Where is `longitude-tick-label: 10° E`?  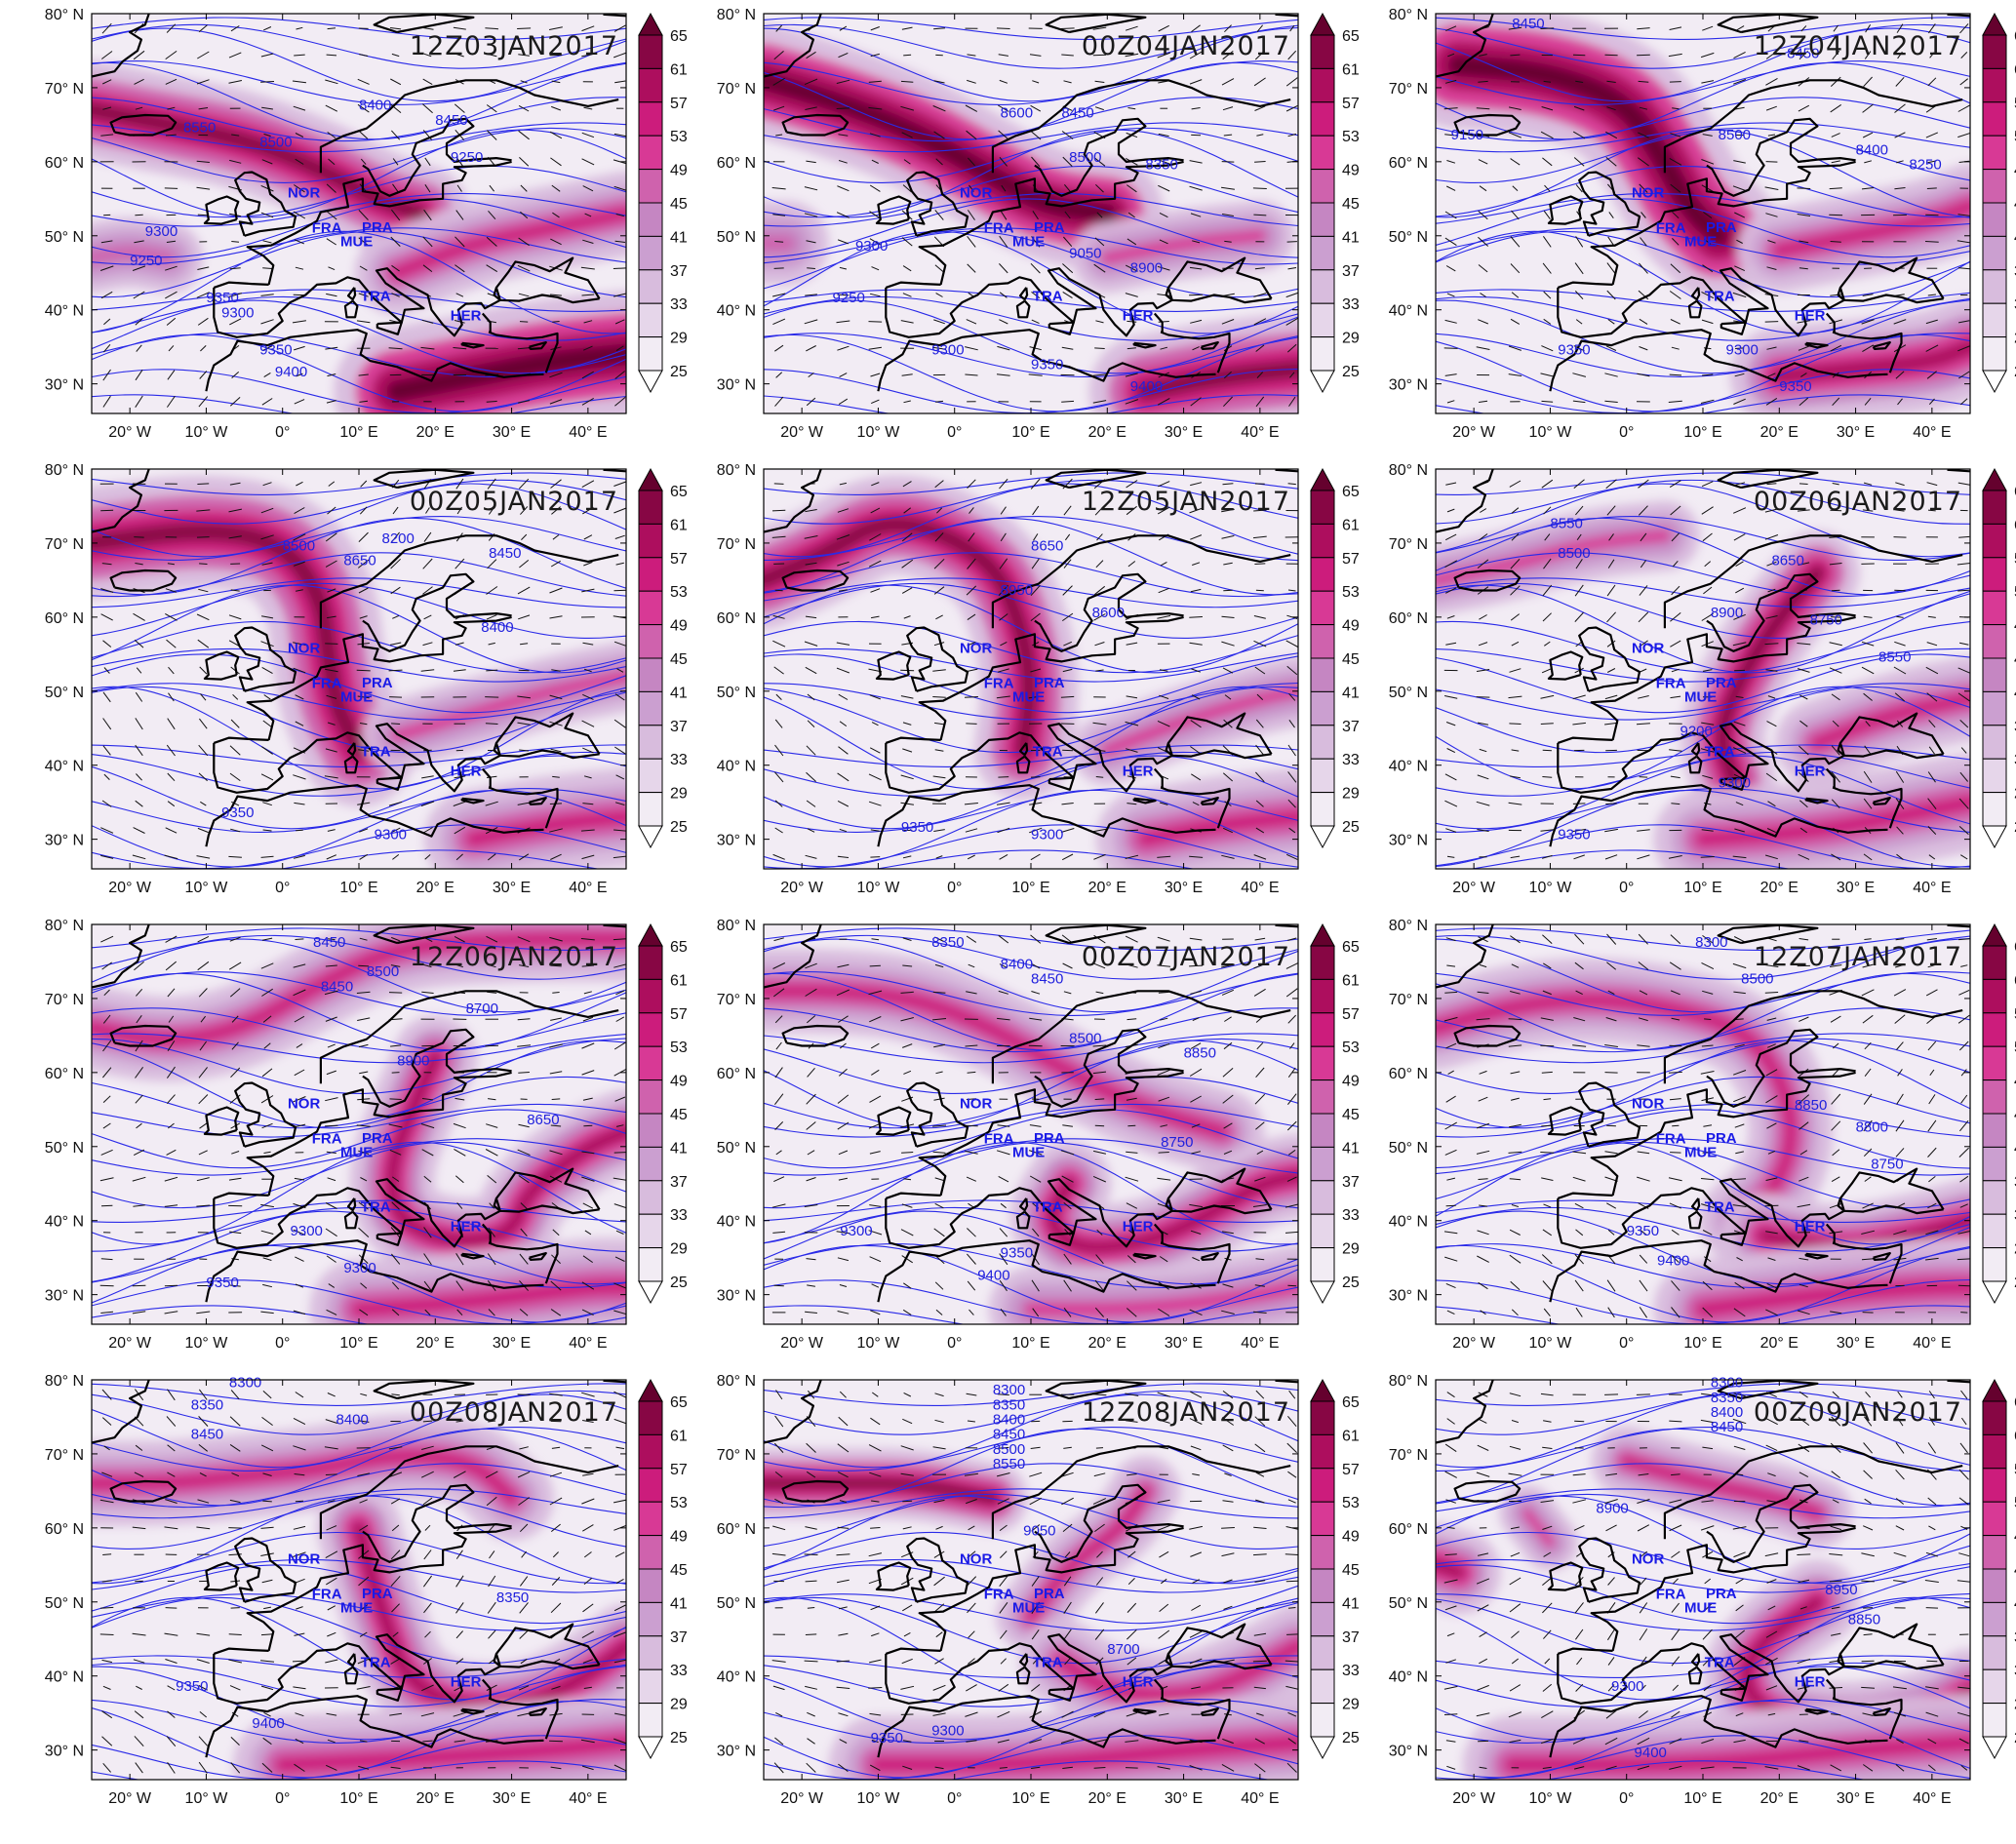
longitude-tick-label: 10° E is located at coordinates (358, 1344).